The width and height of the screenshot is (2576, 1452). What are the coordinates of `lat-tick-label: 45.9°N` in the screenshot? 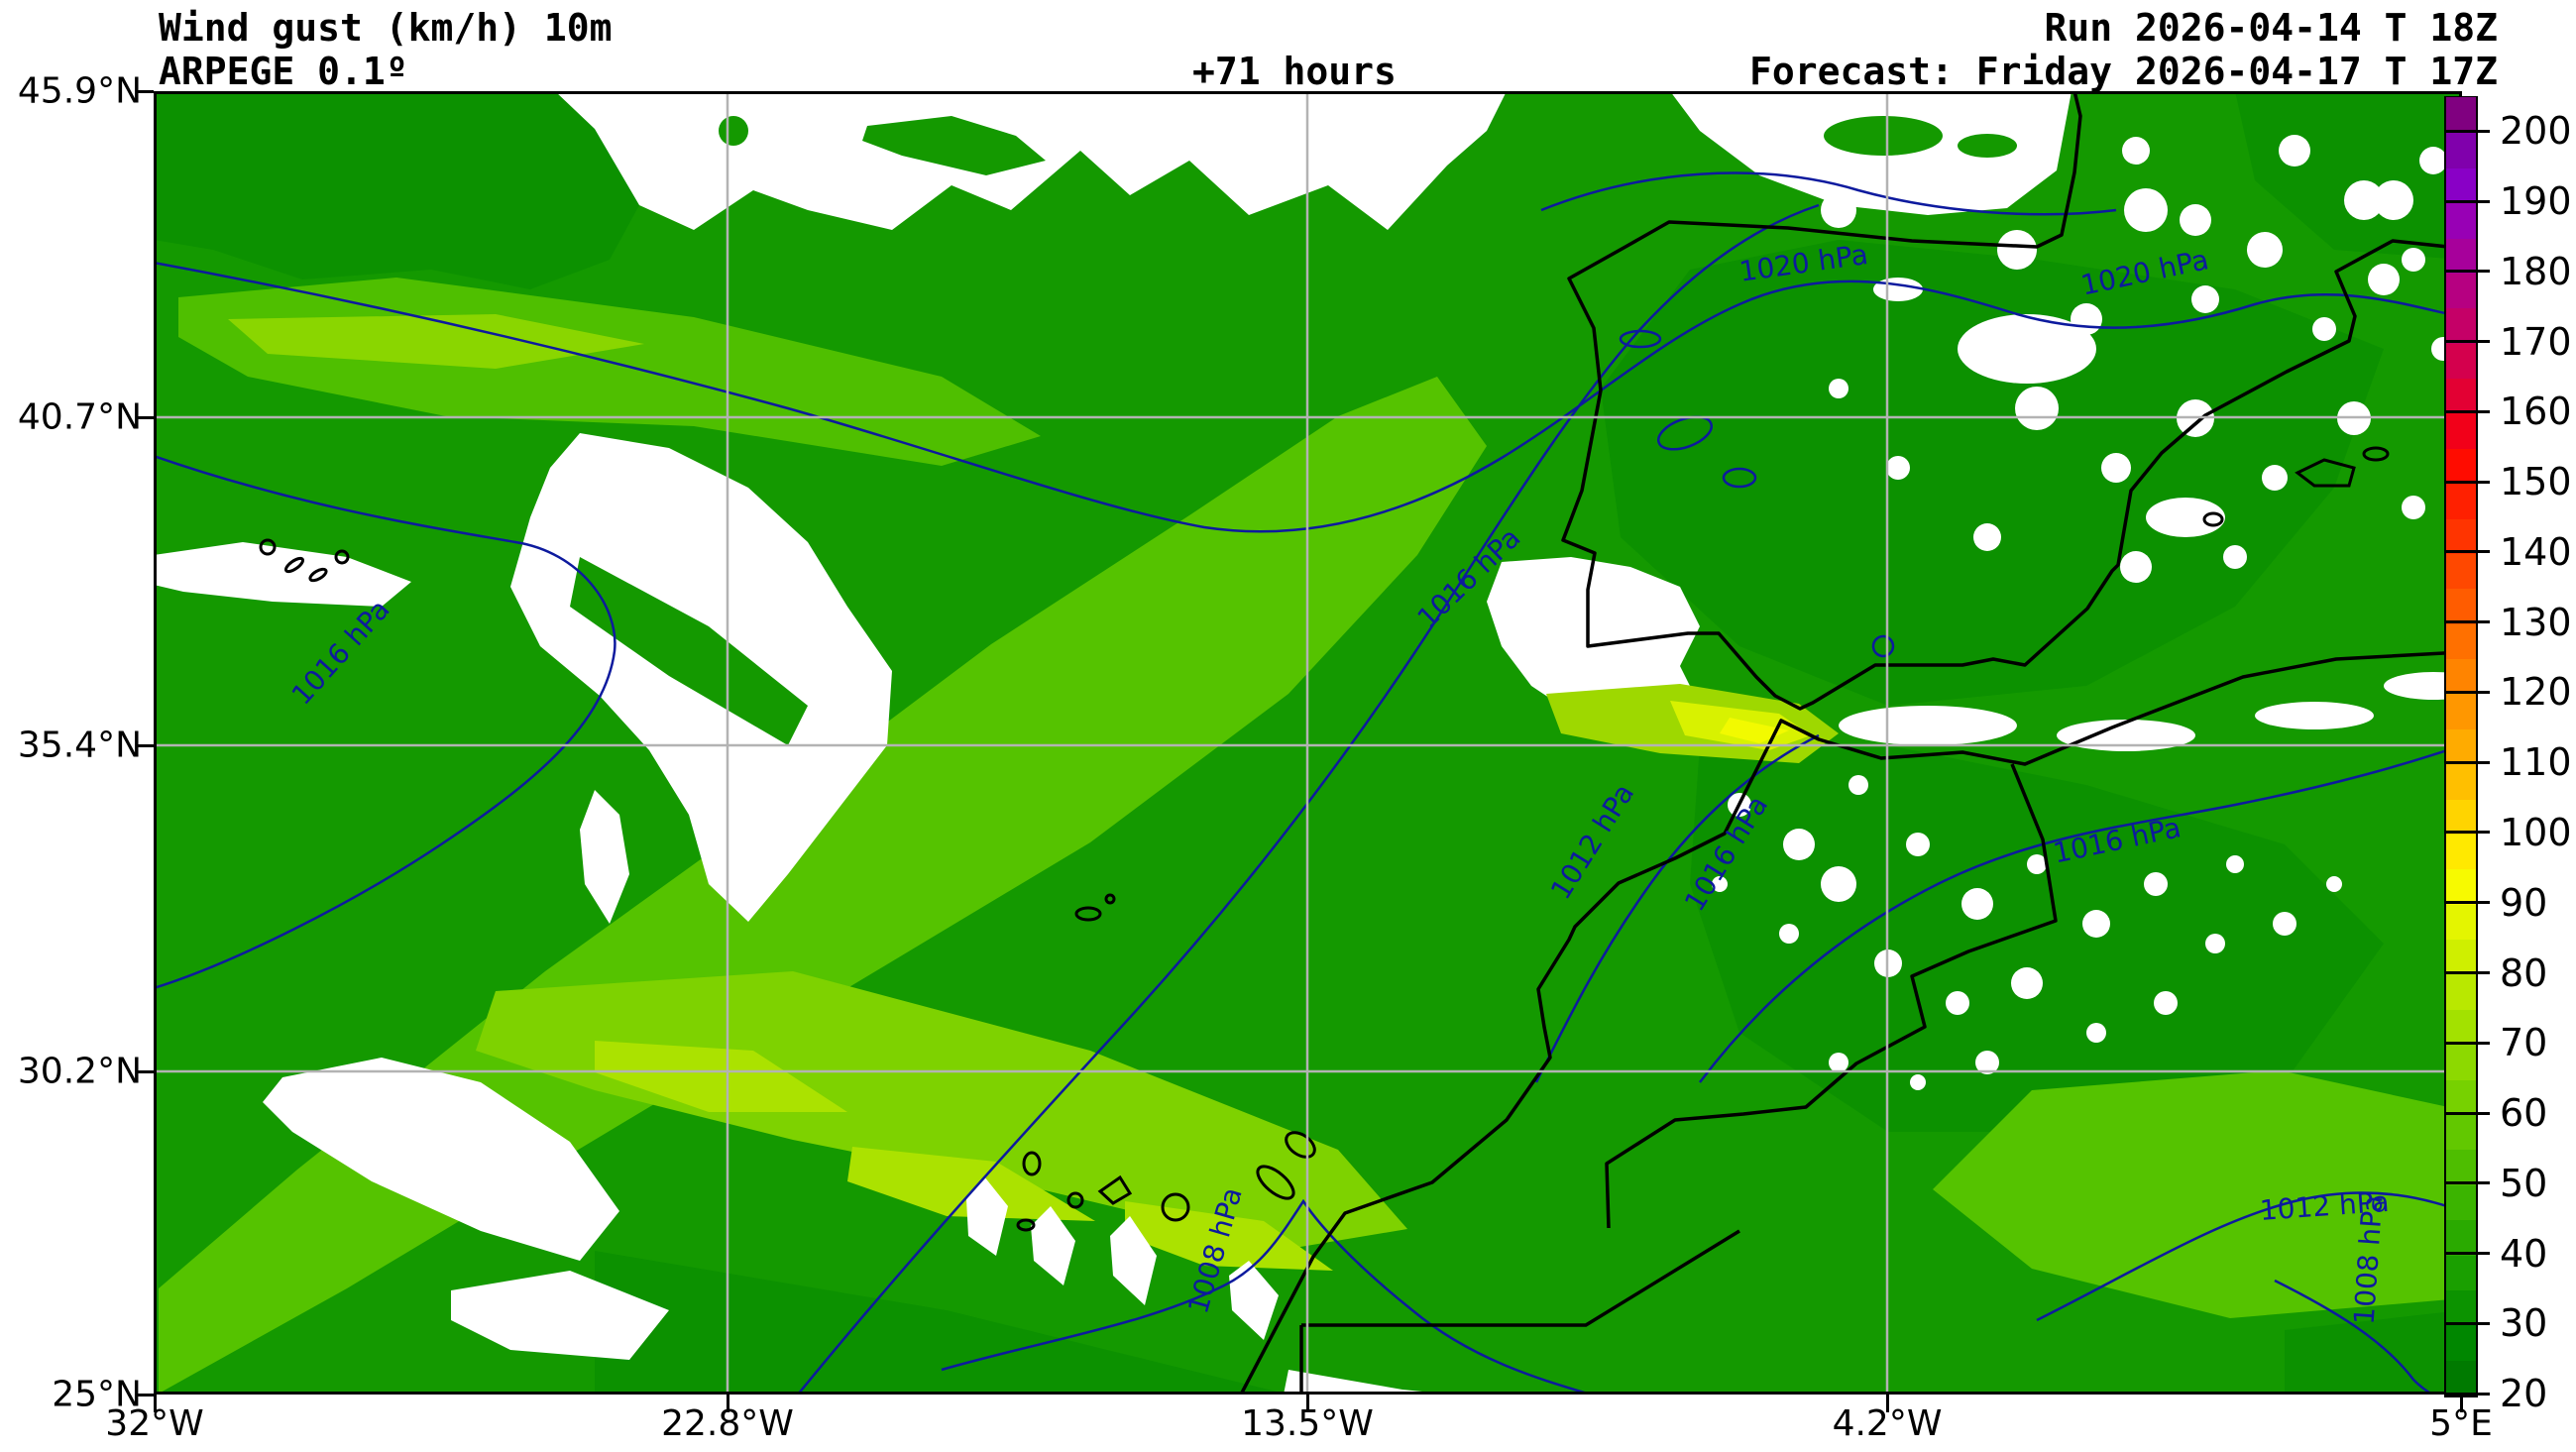 It's located at (79, 91).